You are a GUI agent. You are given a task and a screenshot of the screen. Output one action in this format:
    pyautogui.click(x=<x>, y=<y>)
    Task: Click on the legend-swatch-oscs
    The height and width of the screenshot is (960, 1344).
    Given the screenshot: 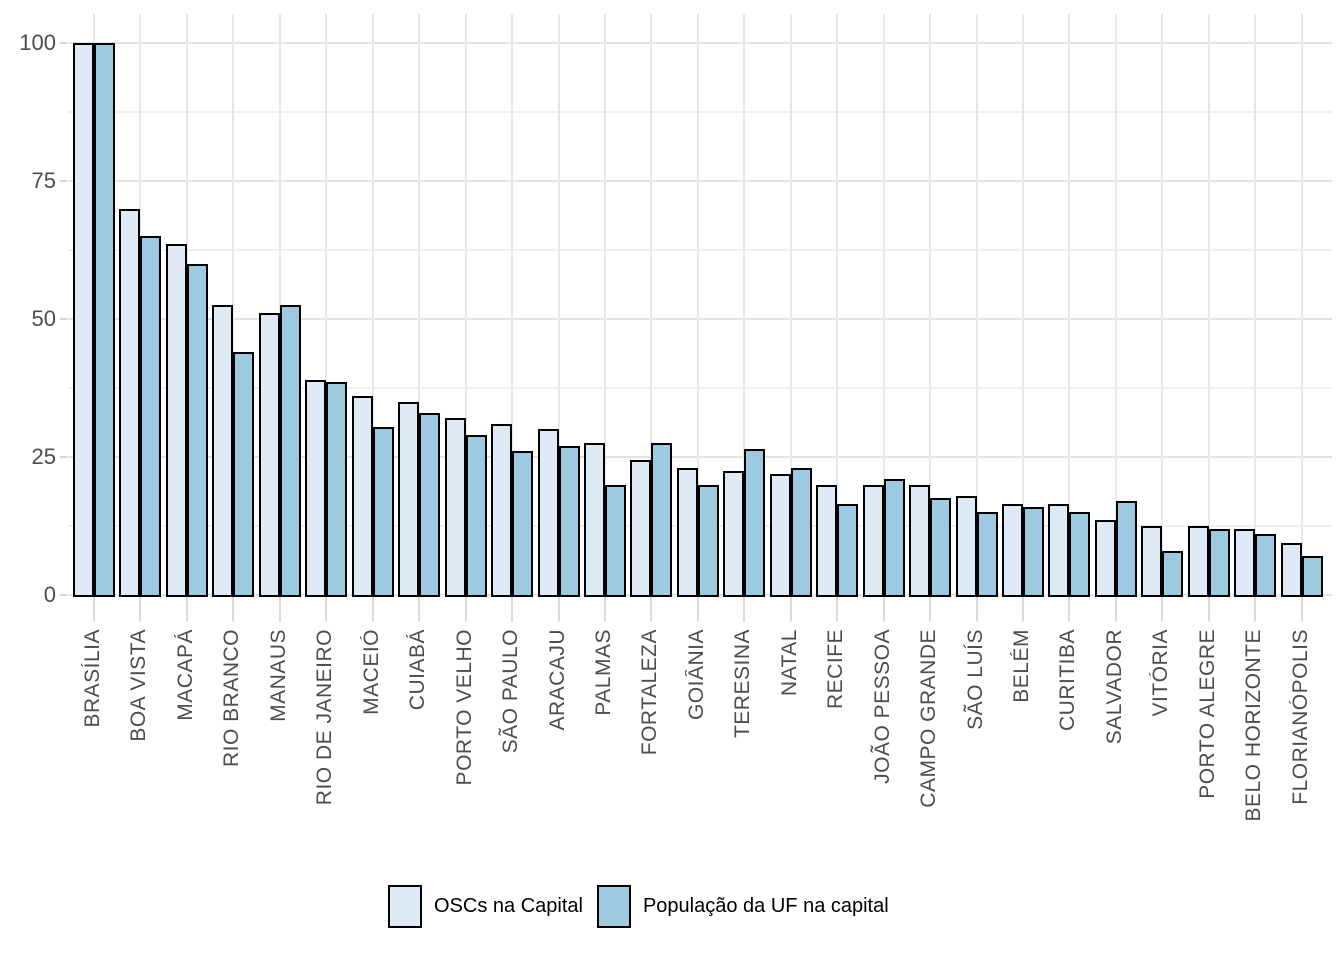 What is the action you would take?
    pyautogui.click(x=405, y=906)
    